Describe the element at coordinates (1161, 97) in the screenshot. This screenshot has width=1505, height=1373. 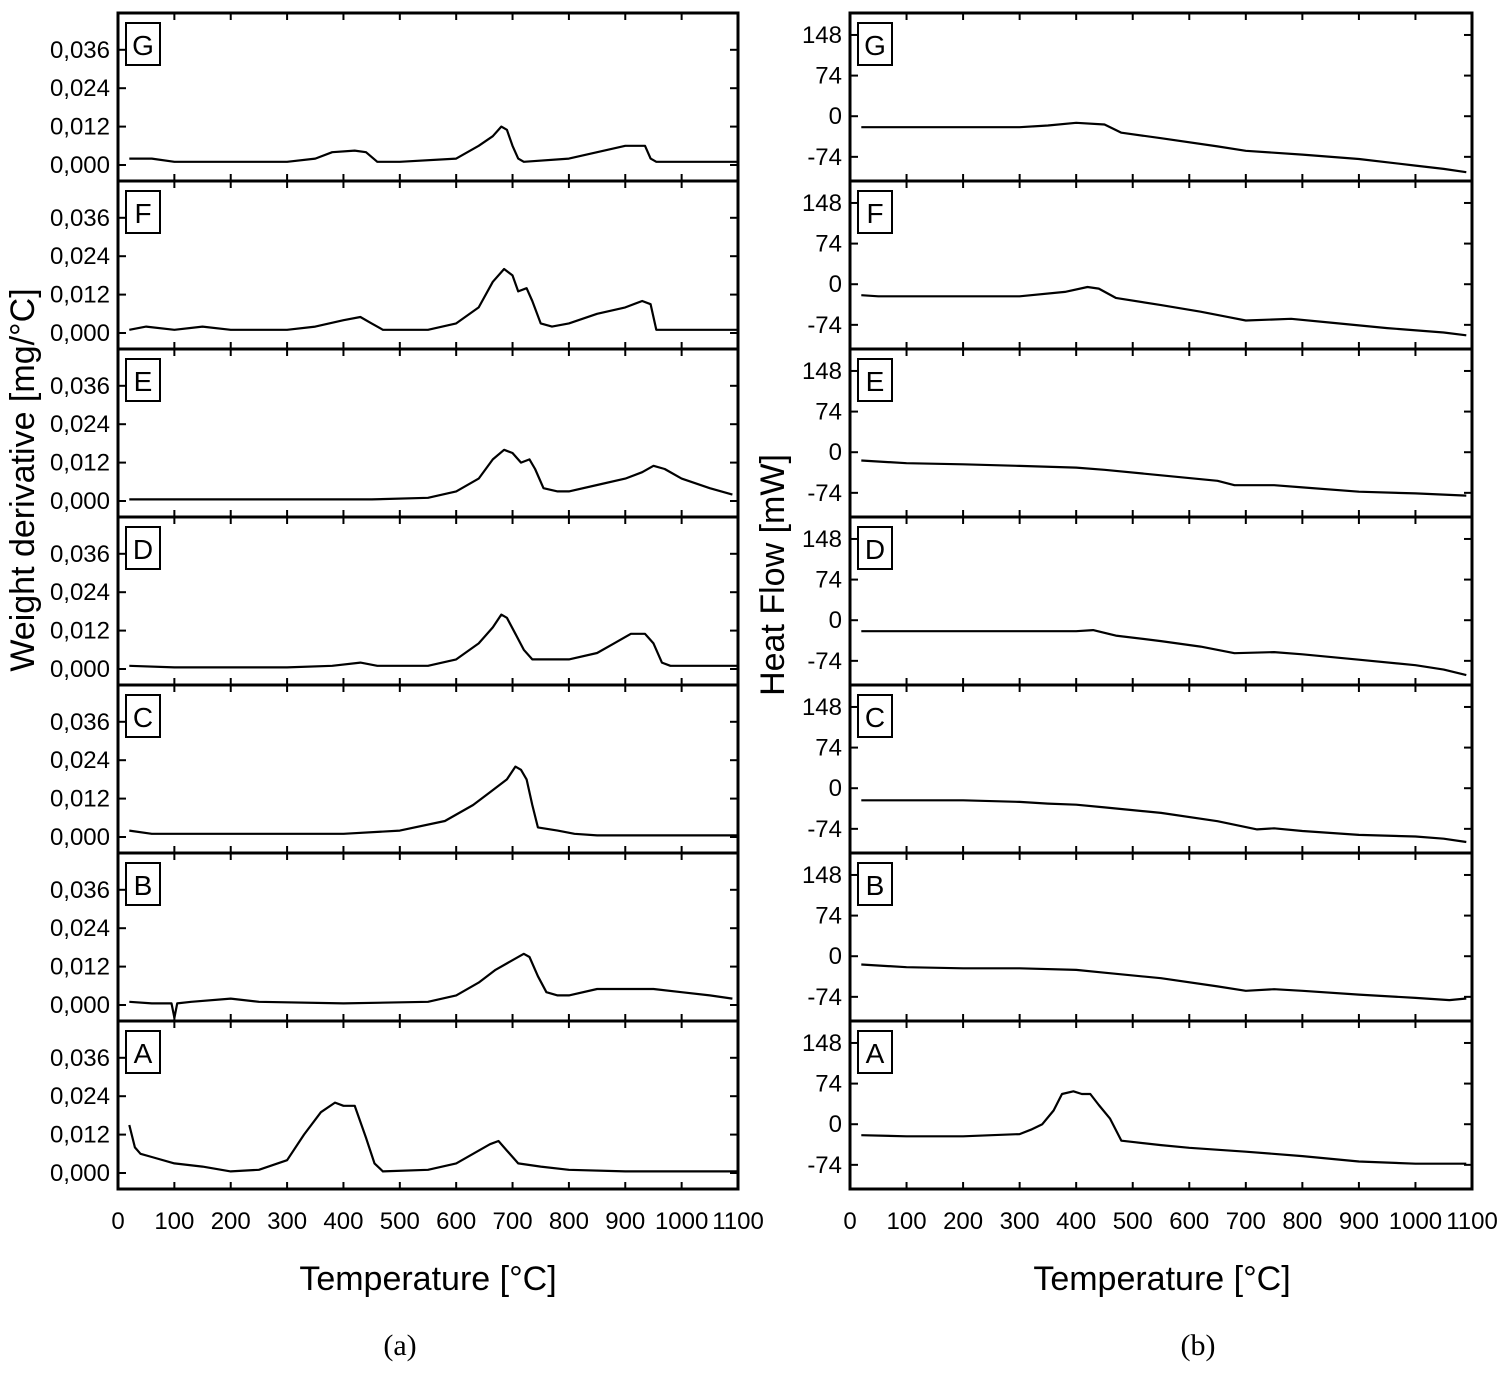
I see `chart-b-panel-G-frame` at that location.